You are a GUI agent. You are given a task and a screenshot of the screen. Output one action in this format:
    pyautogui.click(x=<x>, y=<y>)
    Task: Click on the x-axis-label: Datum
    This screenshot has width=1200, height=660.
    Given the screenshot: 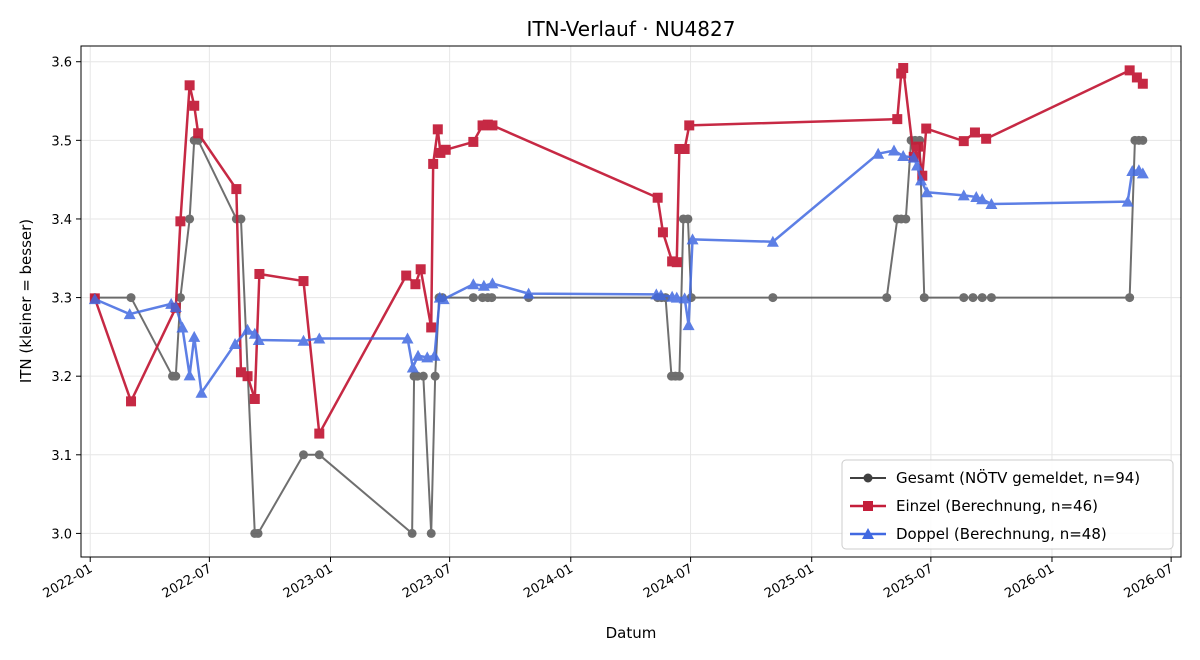 What is the action you would take?
    pyautogui.click(x=631, y=633)
    